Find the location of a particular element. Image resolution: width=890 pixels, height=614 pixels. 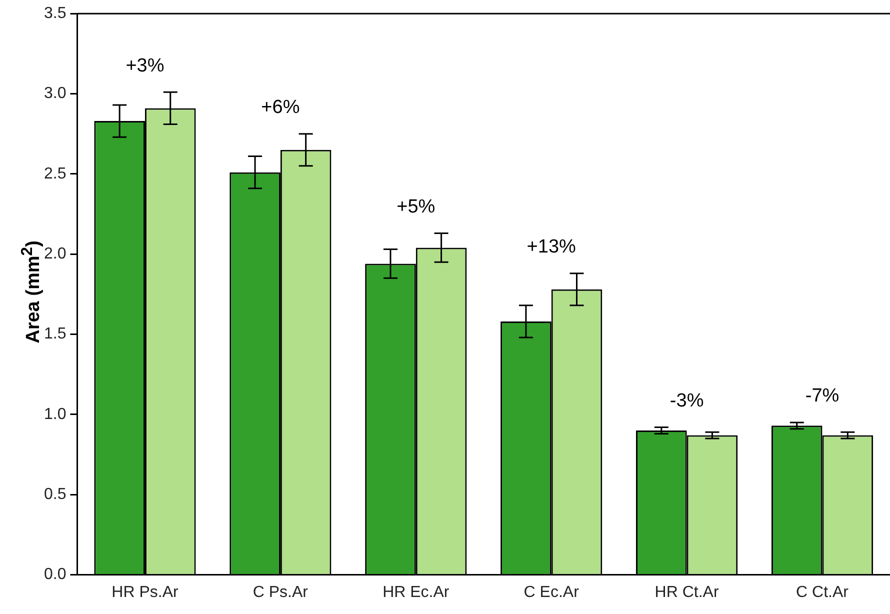

annotation: +3% is located at coordinates (145, 65).